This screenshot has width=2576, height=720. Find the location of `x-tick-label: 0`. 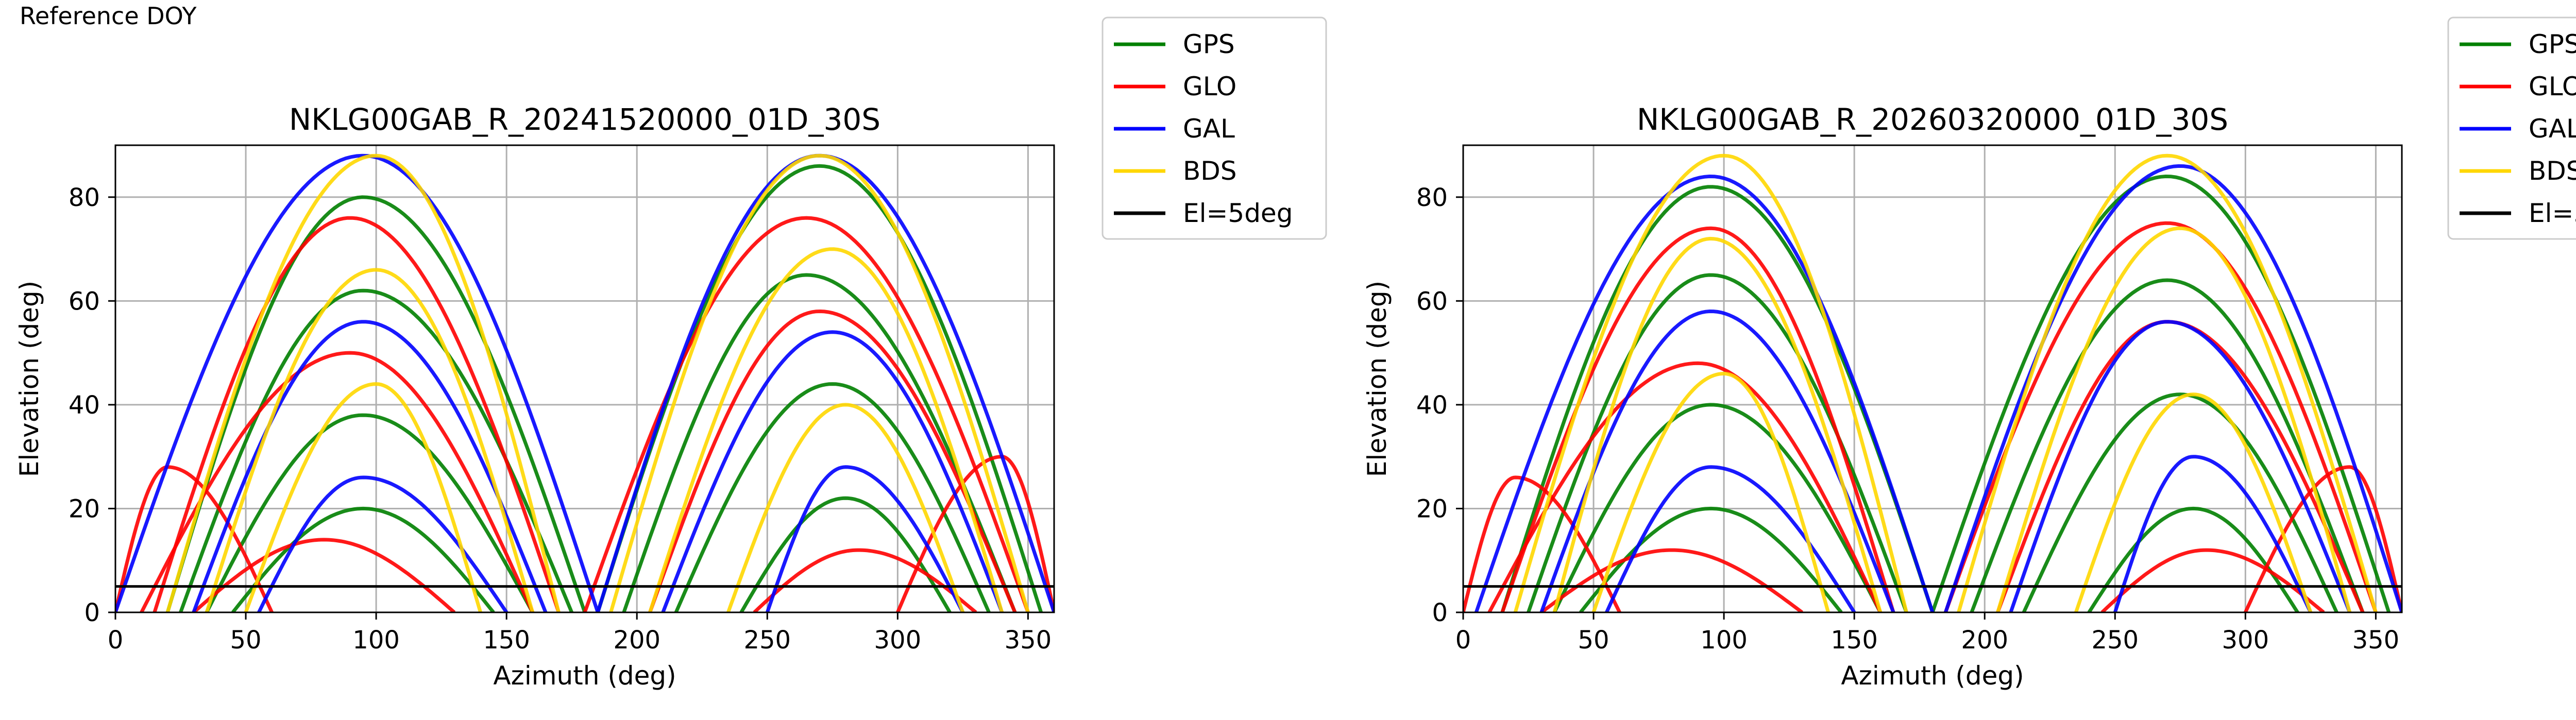

x-tick-label: 0 is located at coordinates (1463, 640).